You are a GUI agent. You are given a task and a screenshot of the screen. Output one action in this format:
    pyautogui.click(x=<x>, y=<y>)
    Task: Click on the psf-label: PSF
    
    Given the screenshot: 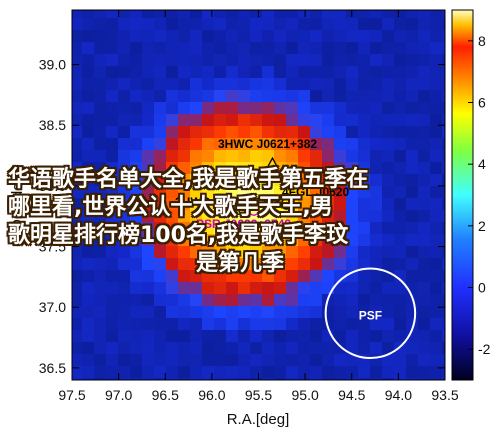 What is the action you would take?
    pyautogui.click(x=370, y=315)
    